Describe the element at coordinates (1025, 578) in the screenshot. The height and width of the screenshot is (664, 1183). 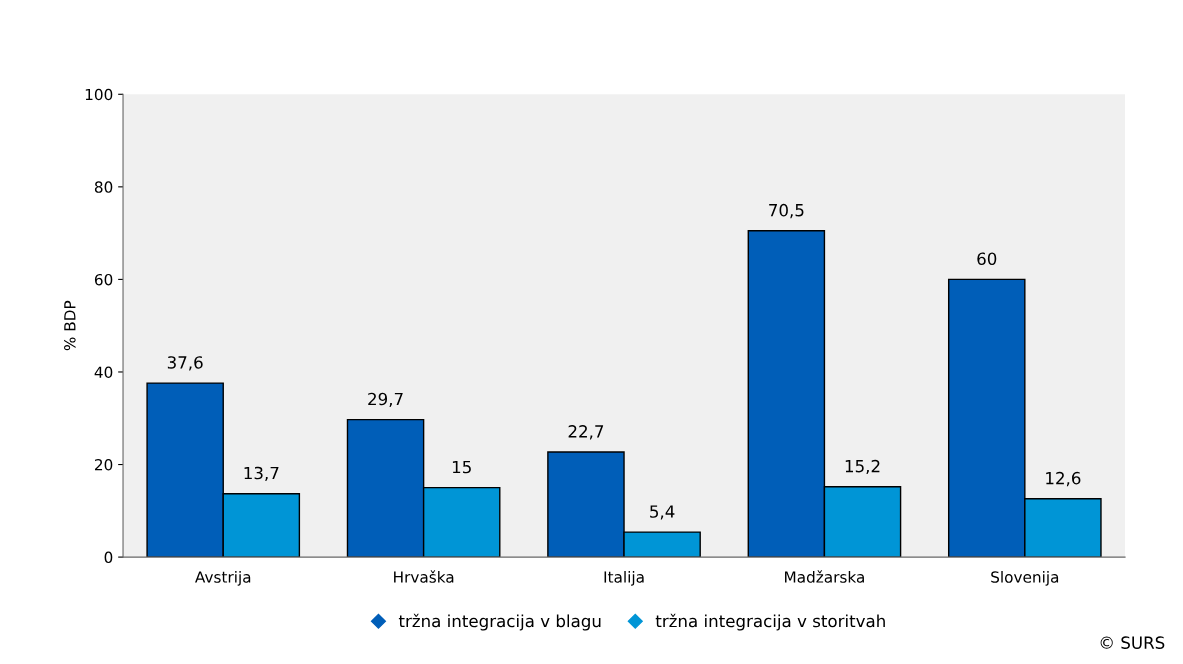
I see `x-tick-label: Slovenija` at that location.